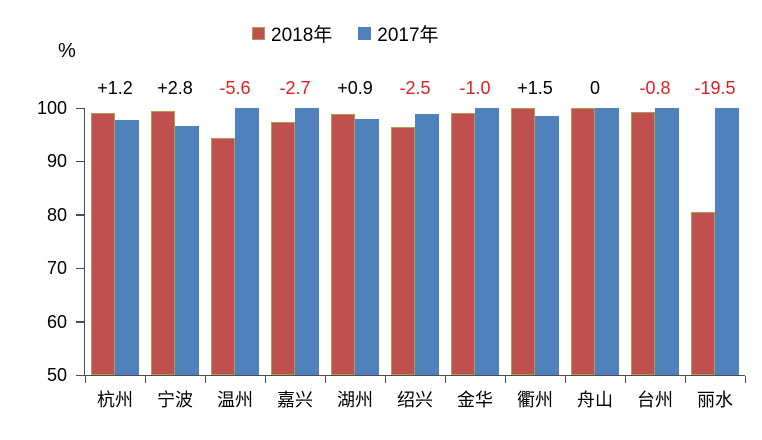 The height and width of the screenshot is (440, 762). What do you see at coordinates (67, 51) in the screenshot?
I see `y-axis-unit-label: %` at bounding box center [67, 51].